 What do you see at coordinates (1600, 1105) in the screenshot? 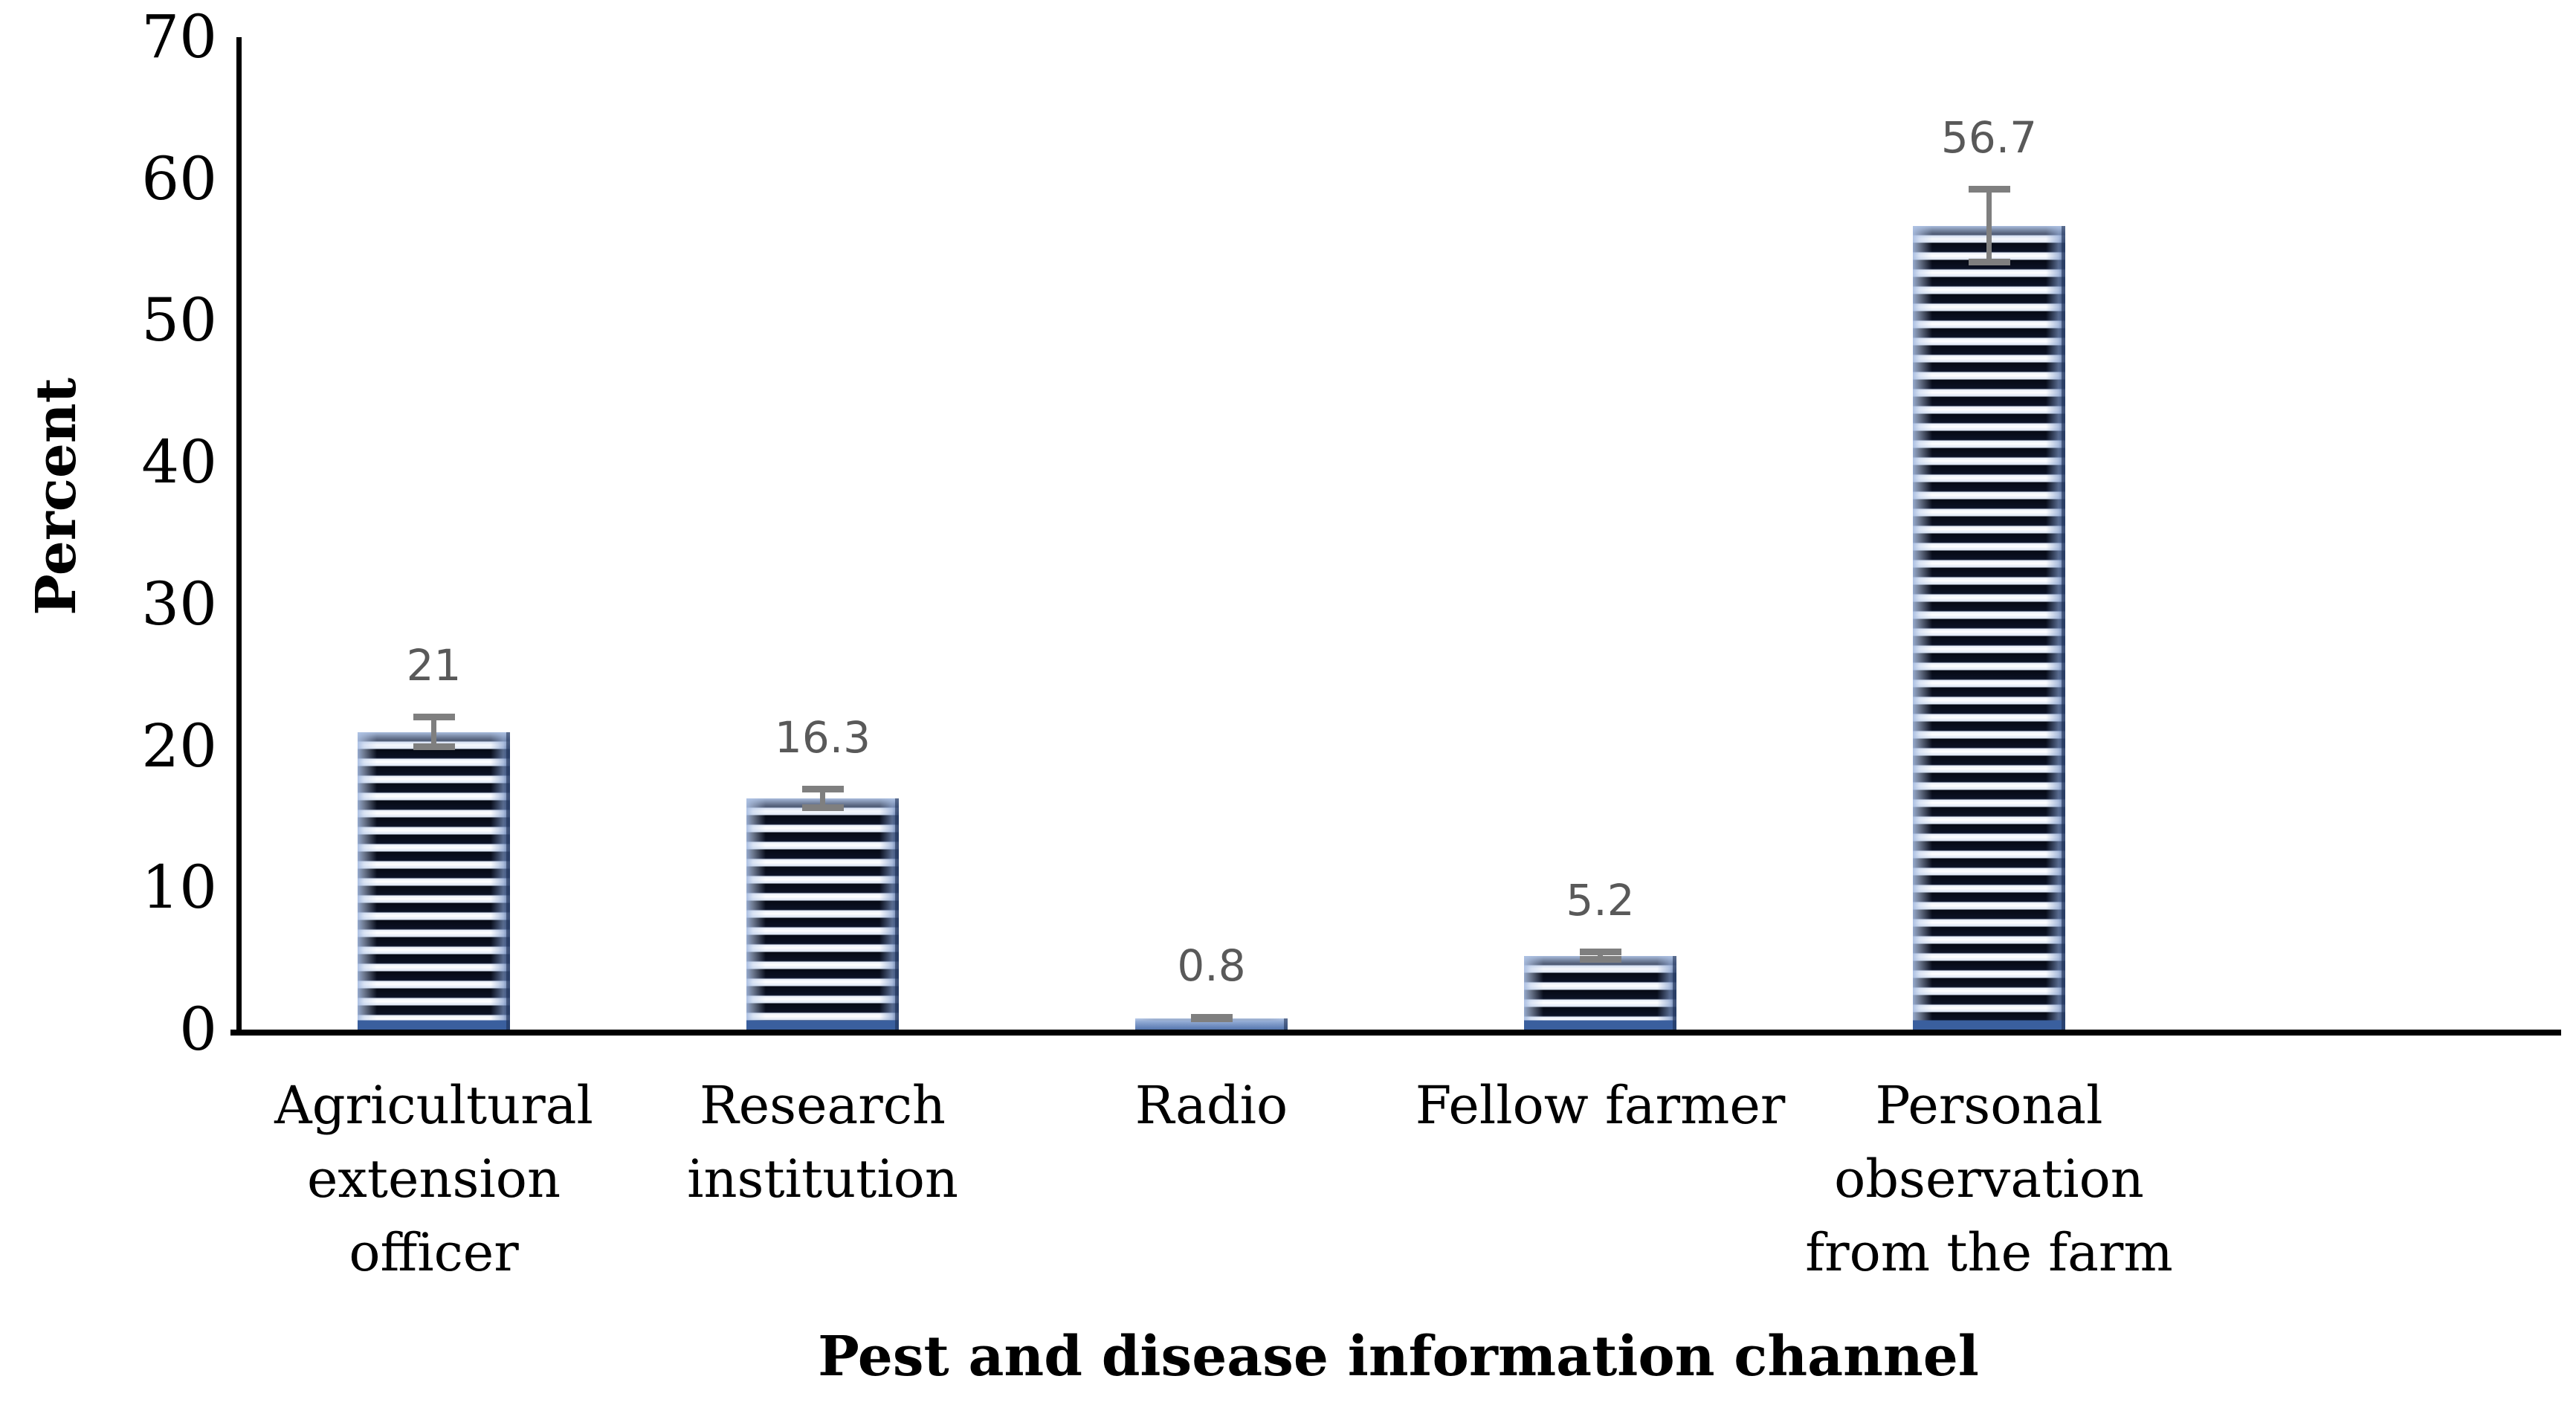
I see `category-label: Fellow farmer` at bounding box center [1600, 1105].